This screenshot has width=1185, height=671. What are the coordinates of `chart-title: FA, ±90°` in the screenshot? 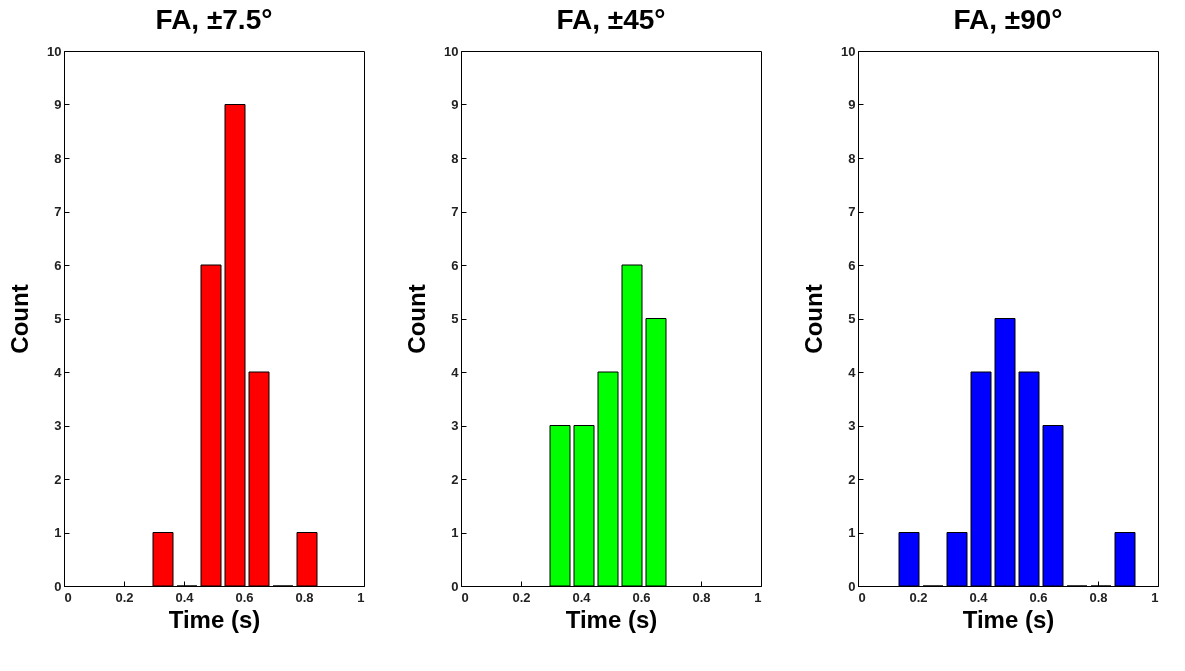 It's located at (1008, 19).